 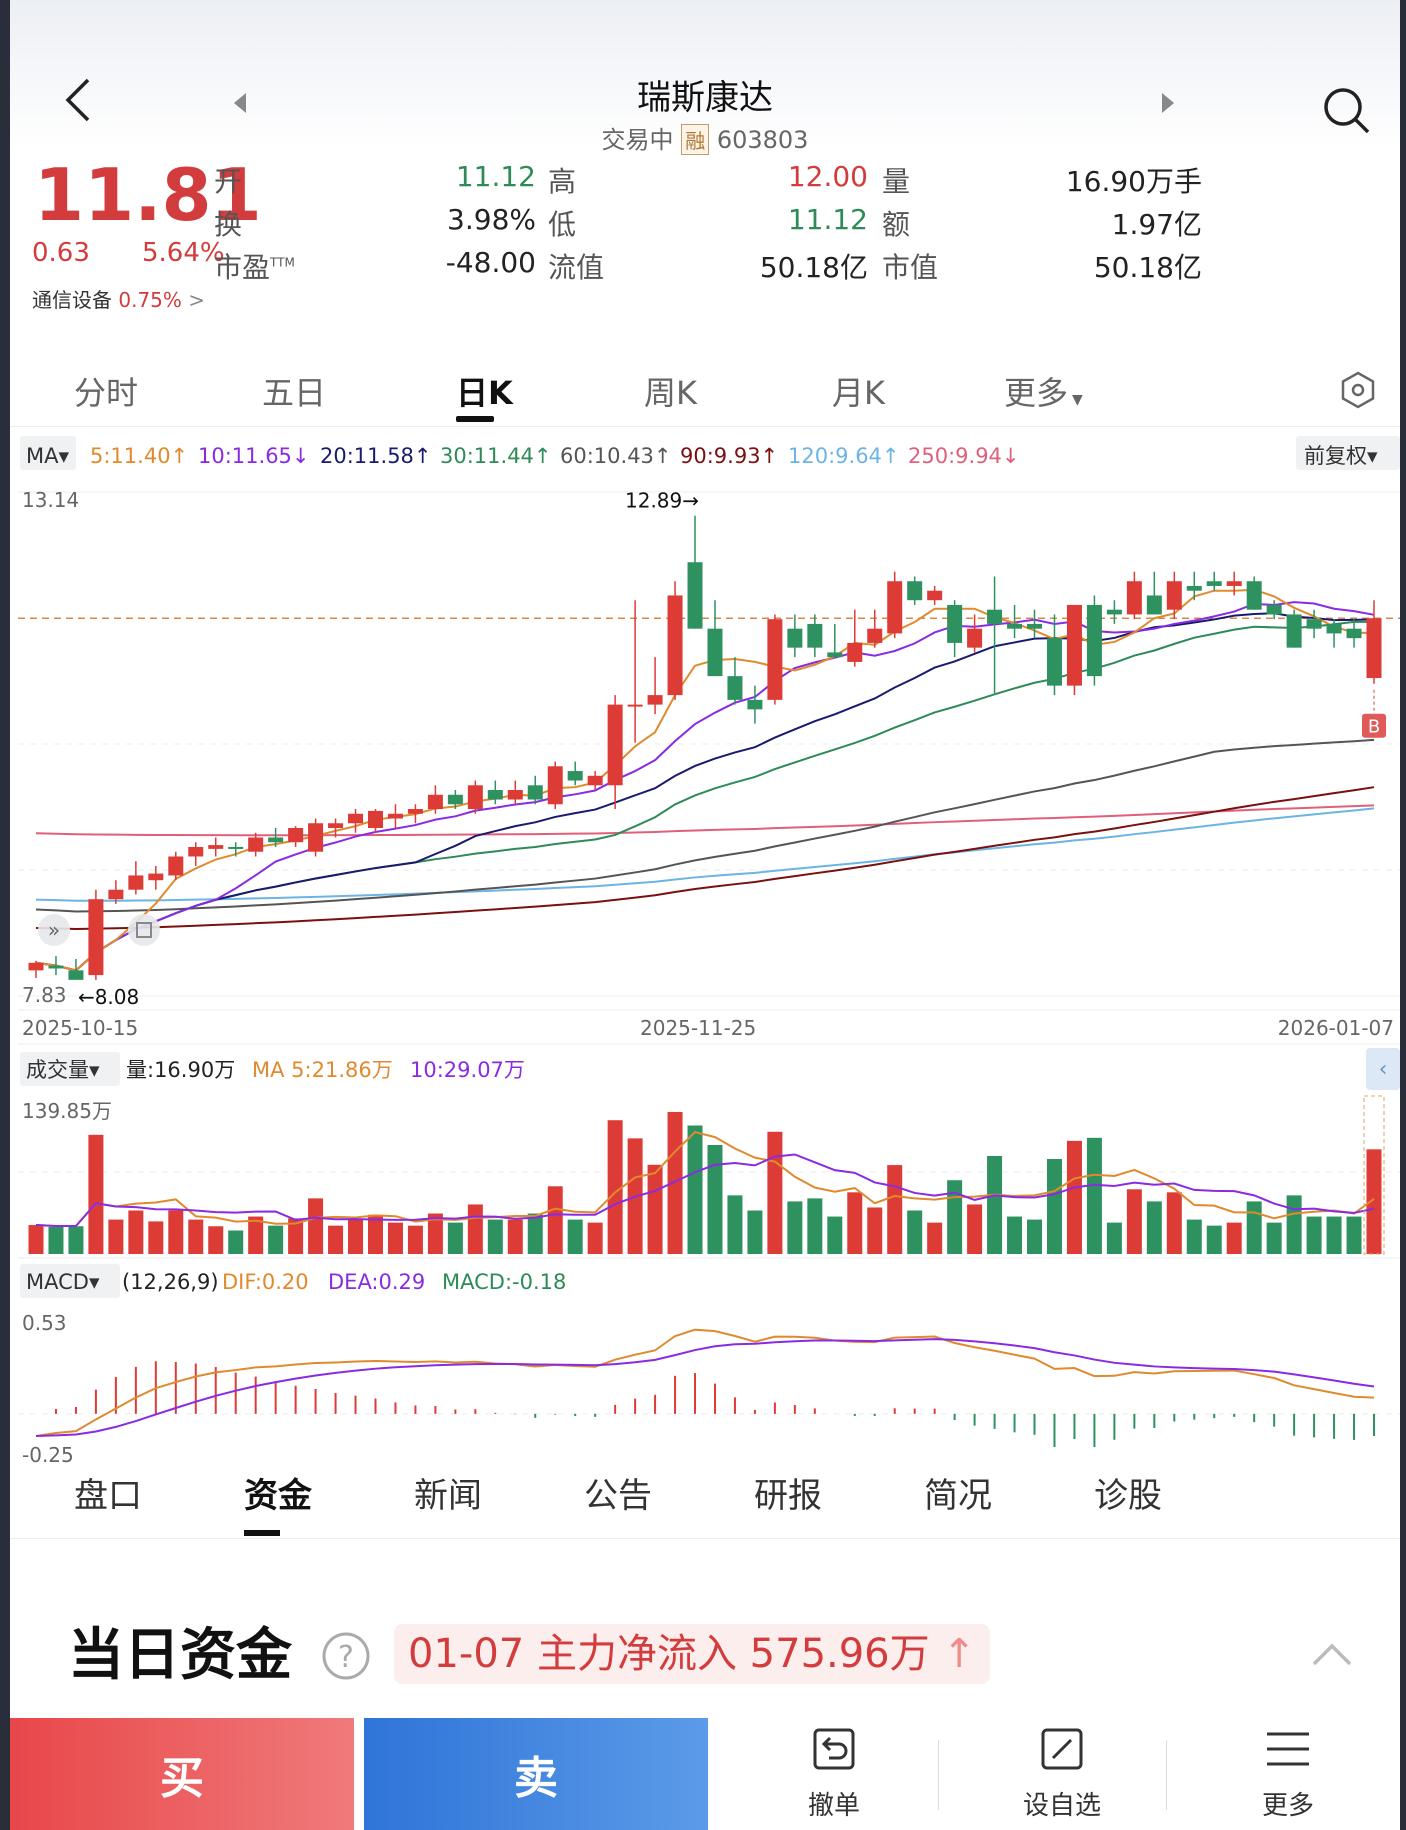 What do you see at coordinates (1288, 1774) in the screenshot?
I see `more-menu-button: 更多` at bounding box center [1288, 1774].